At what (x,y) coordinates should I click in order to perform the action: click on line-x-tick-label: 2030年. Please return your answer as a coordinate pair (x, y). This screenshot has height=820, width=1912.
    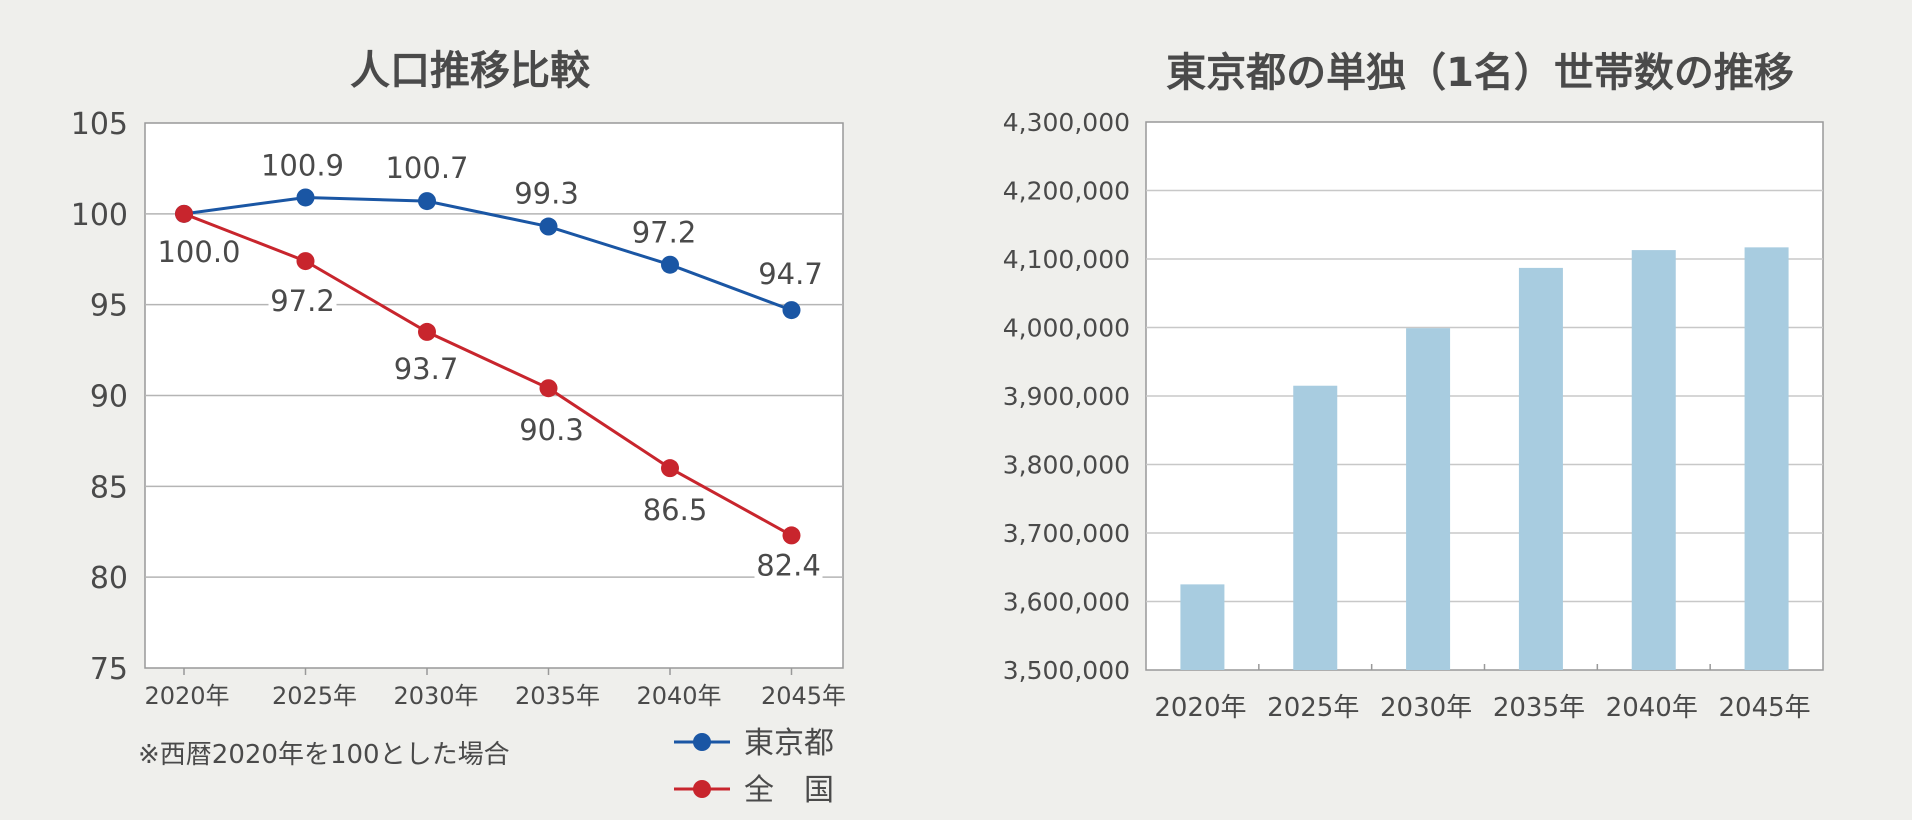
    Looking at the image, I should click on (435, 696).